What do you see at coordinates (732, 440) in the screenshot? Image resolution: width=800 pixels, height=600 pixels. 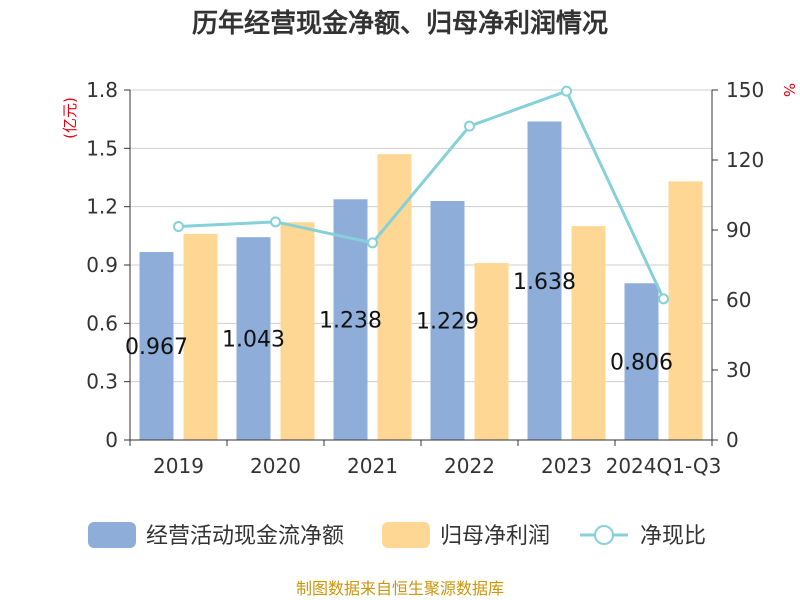 I see `right-tick-label: 0` at bounding box center [732, 440].